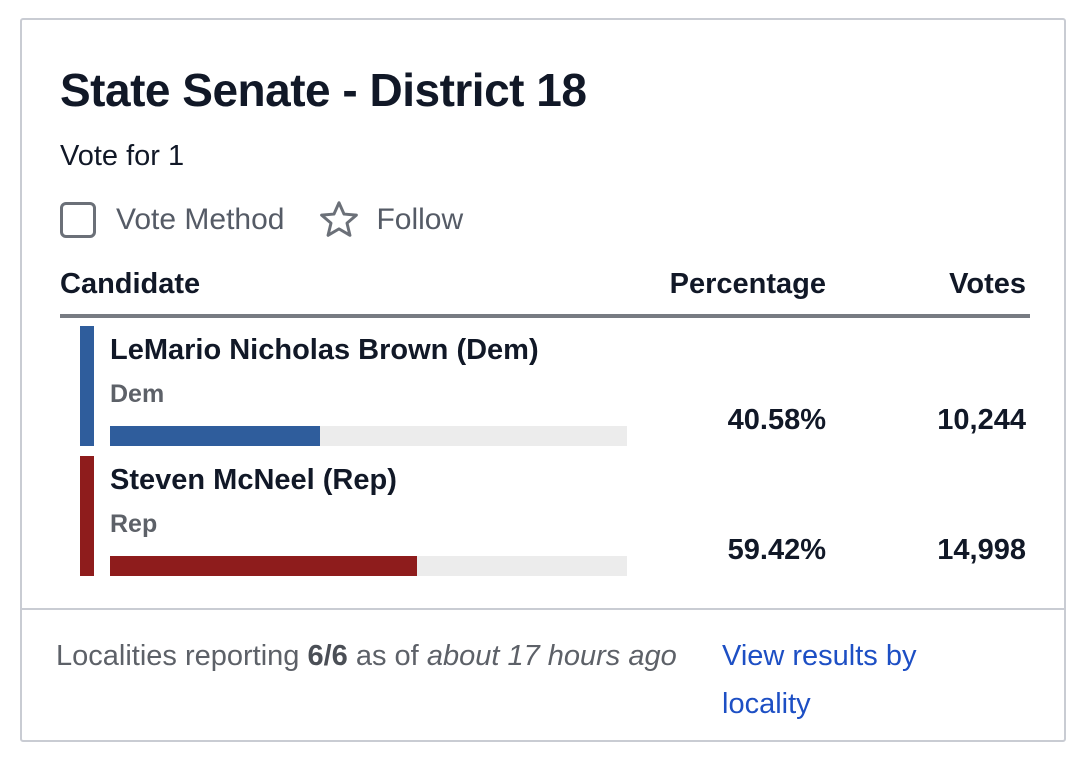 This screenshot has width=1090, height=760. I want to click on reporting-count: 6/6, so click(327, 656).